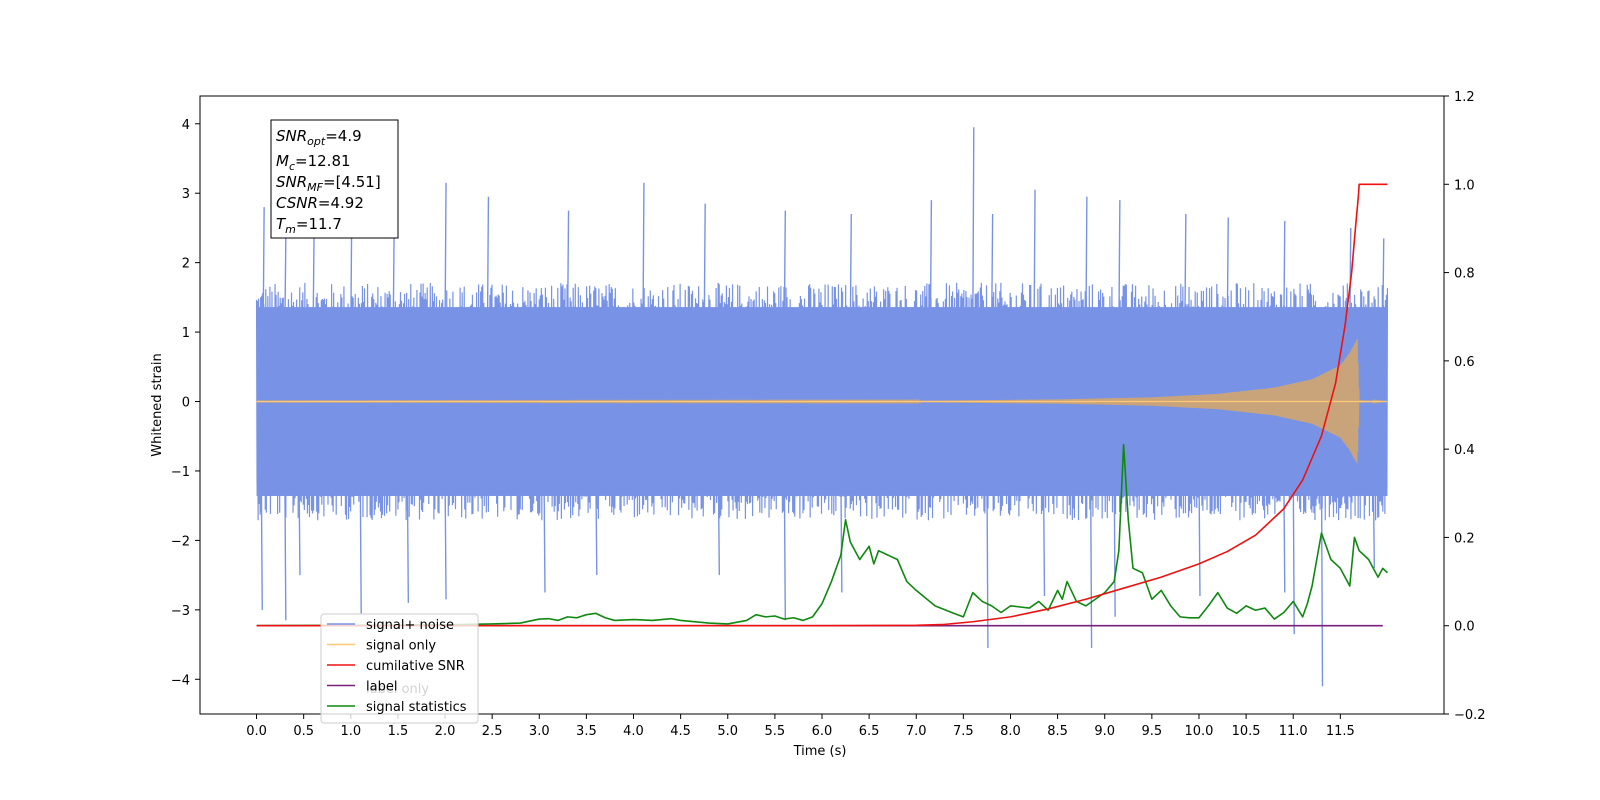  Describe the element at coordinates (1246, 731) in the screenshot. I see `x-tick-label: 10.5` at that location.